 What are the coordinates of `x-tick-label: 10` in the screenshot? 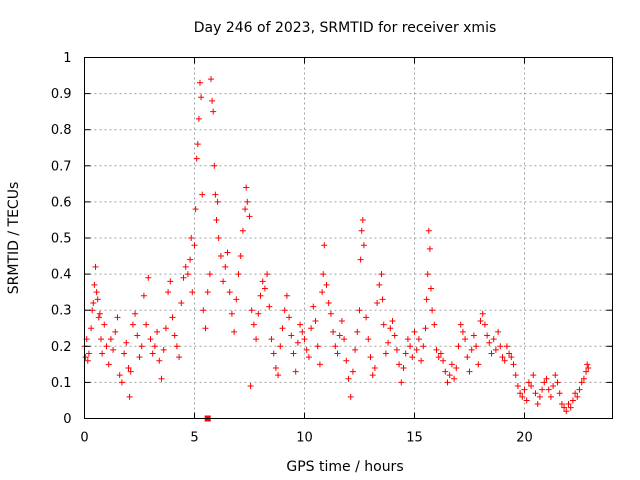 It's located at (304, 438).